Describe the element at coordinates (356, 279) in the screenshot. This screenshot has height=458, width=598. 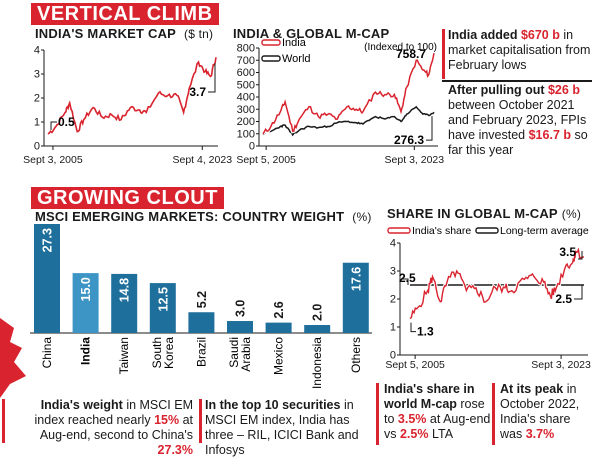
I see `chart3-value-label: 17.6` at that location.